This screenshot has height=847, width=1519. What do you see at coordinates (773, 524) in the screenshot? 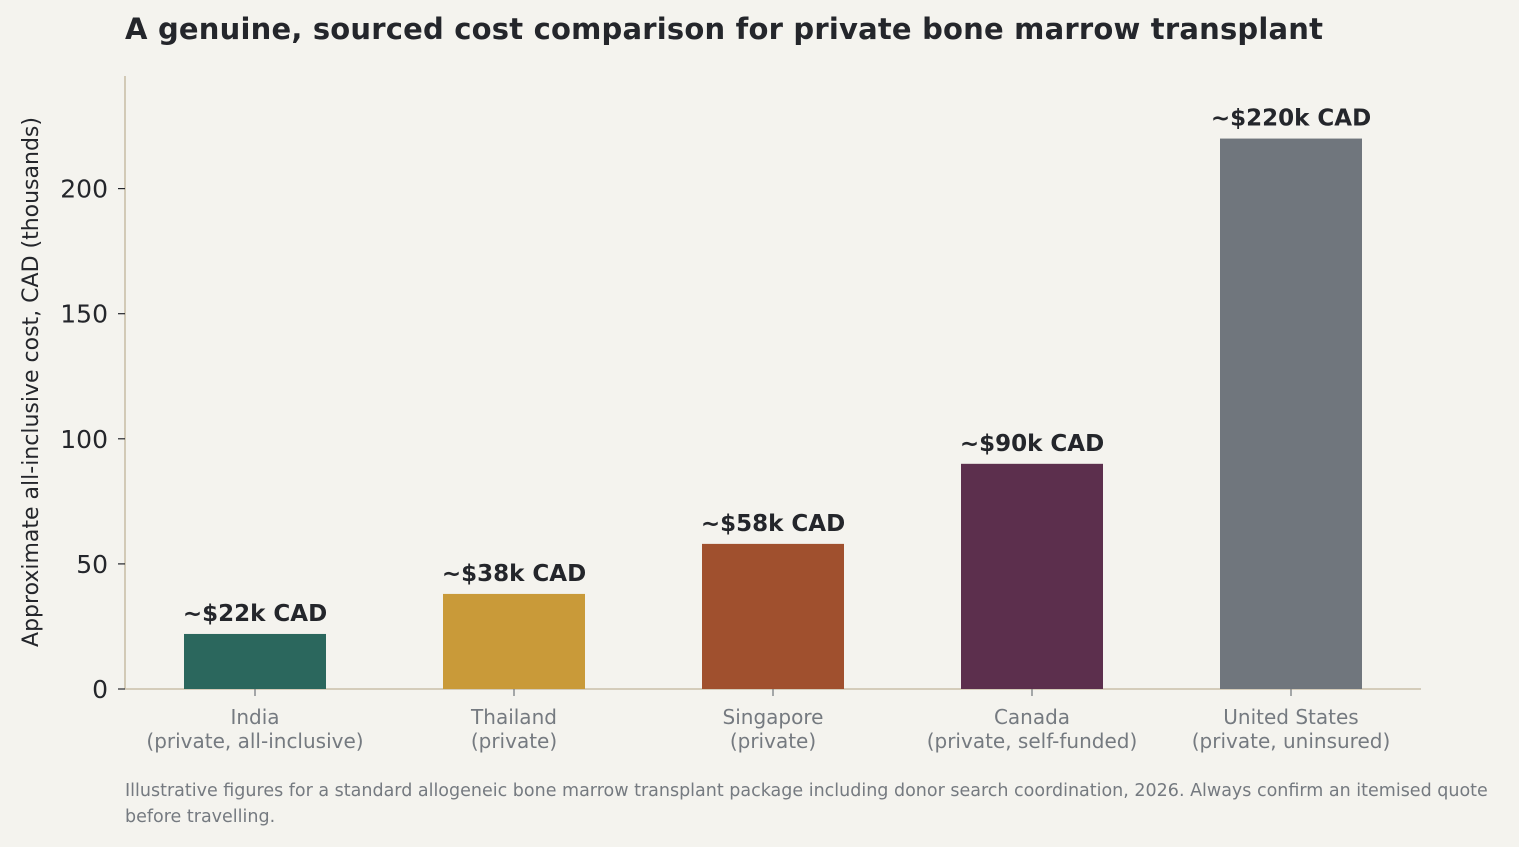
I see `data-label: ~$58k CAD` at bounding box center [773, 524].